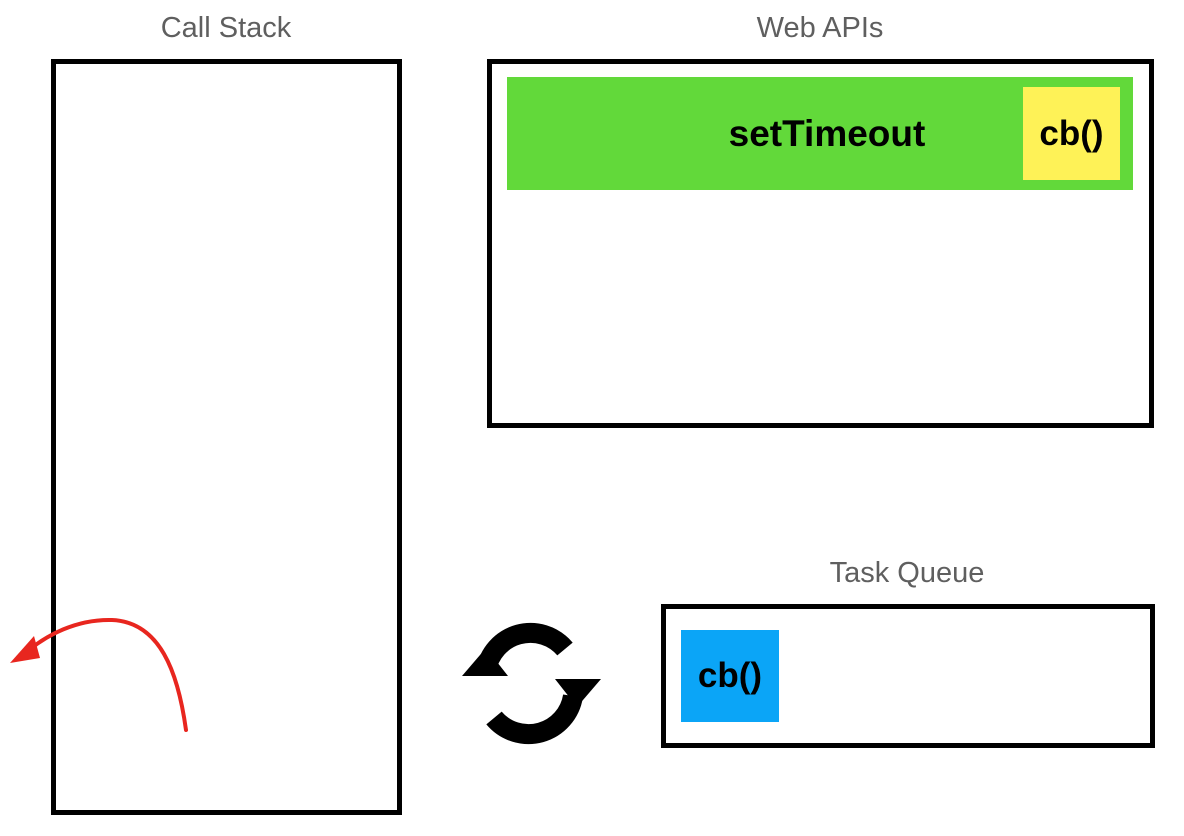  Describe the element at coordinates (531, 683) in the screenshot. I see `refresh-cycle-icon` at that location.